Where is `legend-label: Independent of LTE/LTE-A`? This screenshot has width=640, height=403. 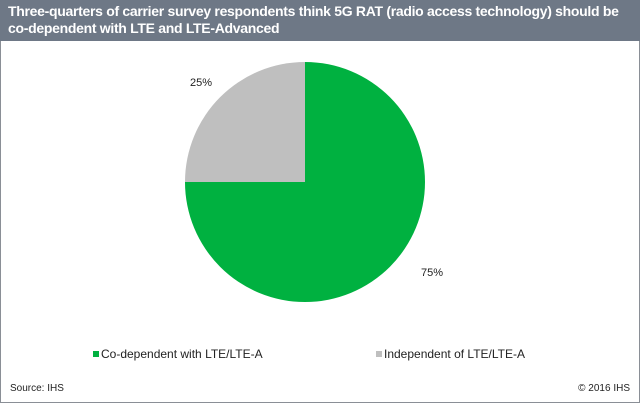
legend-label: Independent of LTE/LTE-A is located at coordinates (454, 354).